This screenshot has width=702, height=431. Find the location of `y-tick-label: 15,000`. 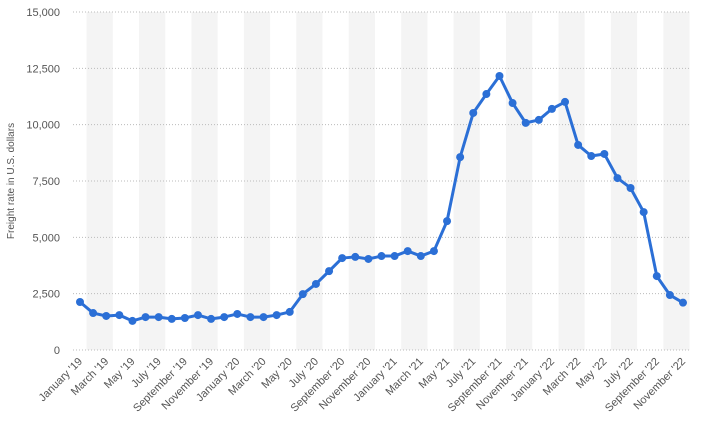

y-tick-label: 15,000 is located at coordinates (43, 13).